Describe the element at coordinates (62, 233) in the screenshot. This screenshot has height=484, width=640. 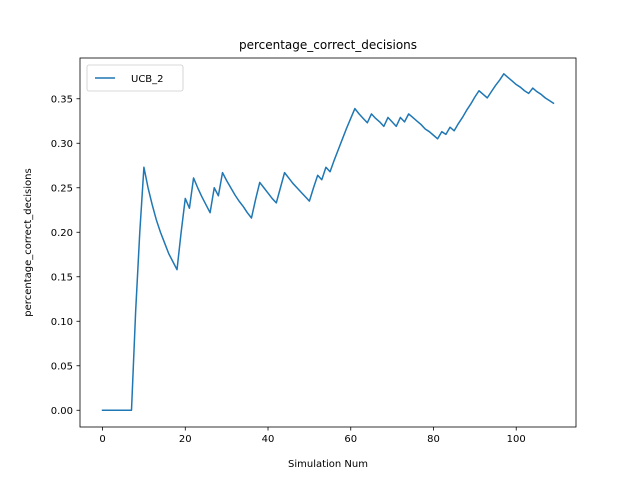
I see `y-tick-label: 0.20` at that location.